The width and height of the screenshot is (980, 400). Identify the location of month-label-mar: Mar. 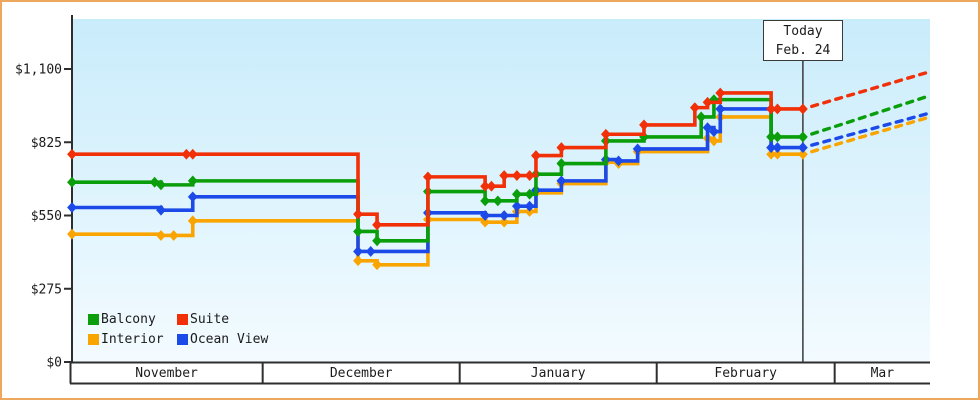
(883, 373).